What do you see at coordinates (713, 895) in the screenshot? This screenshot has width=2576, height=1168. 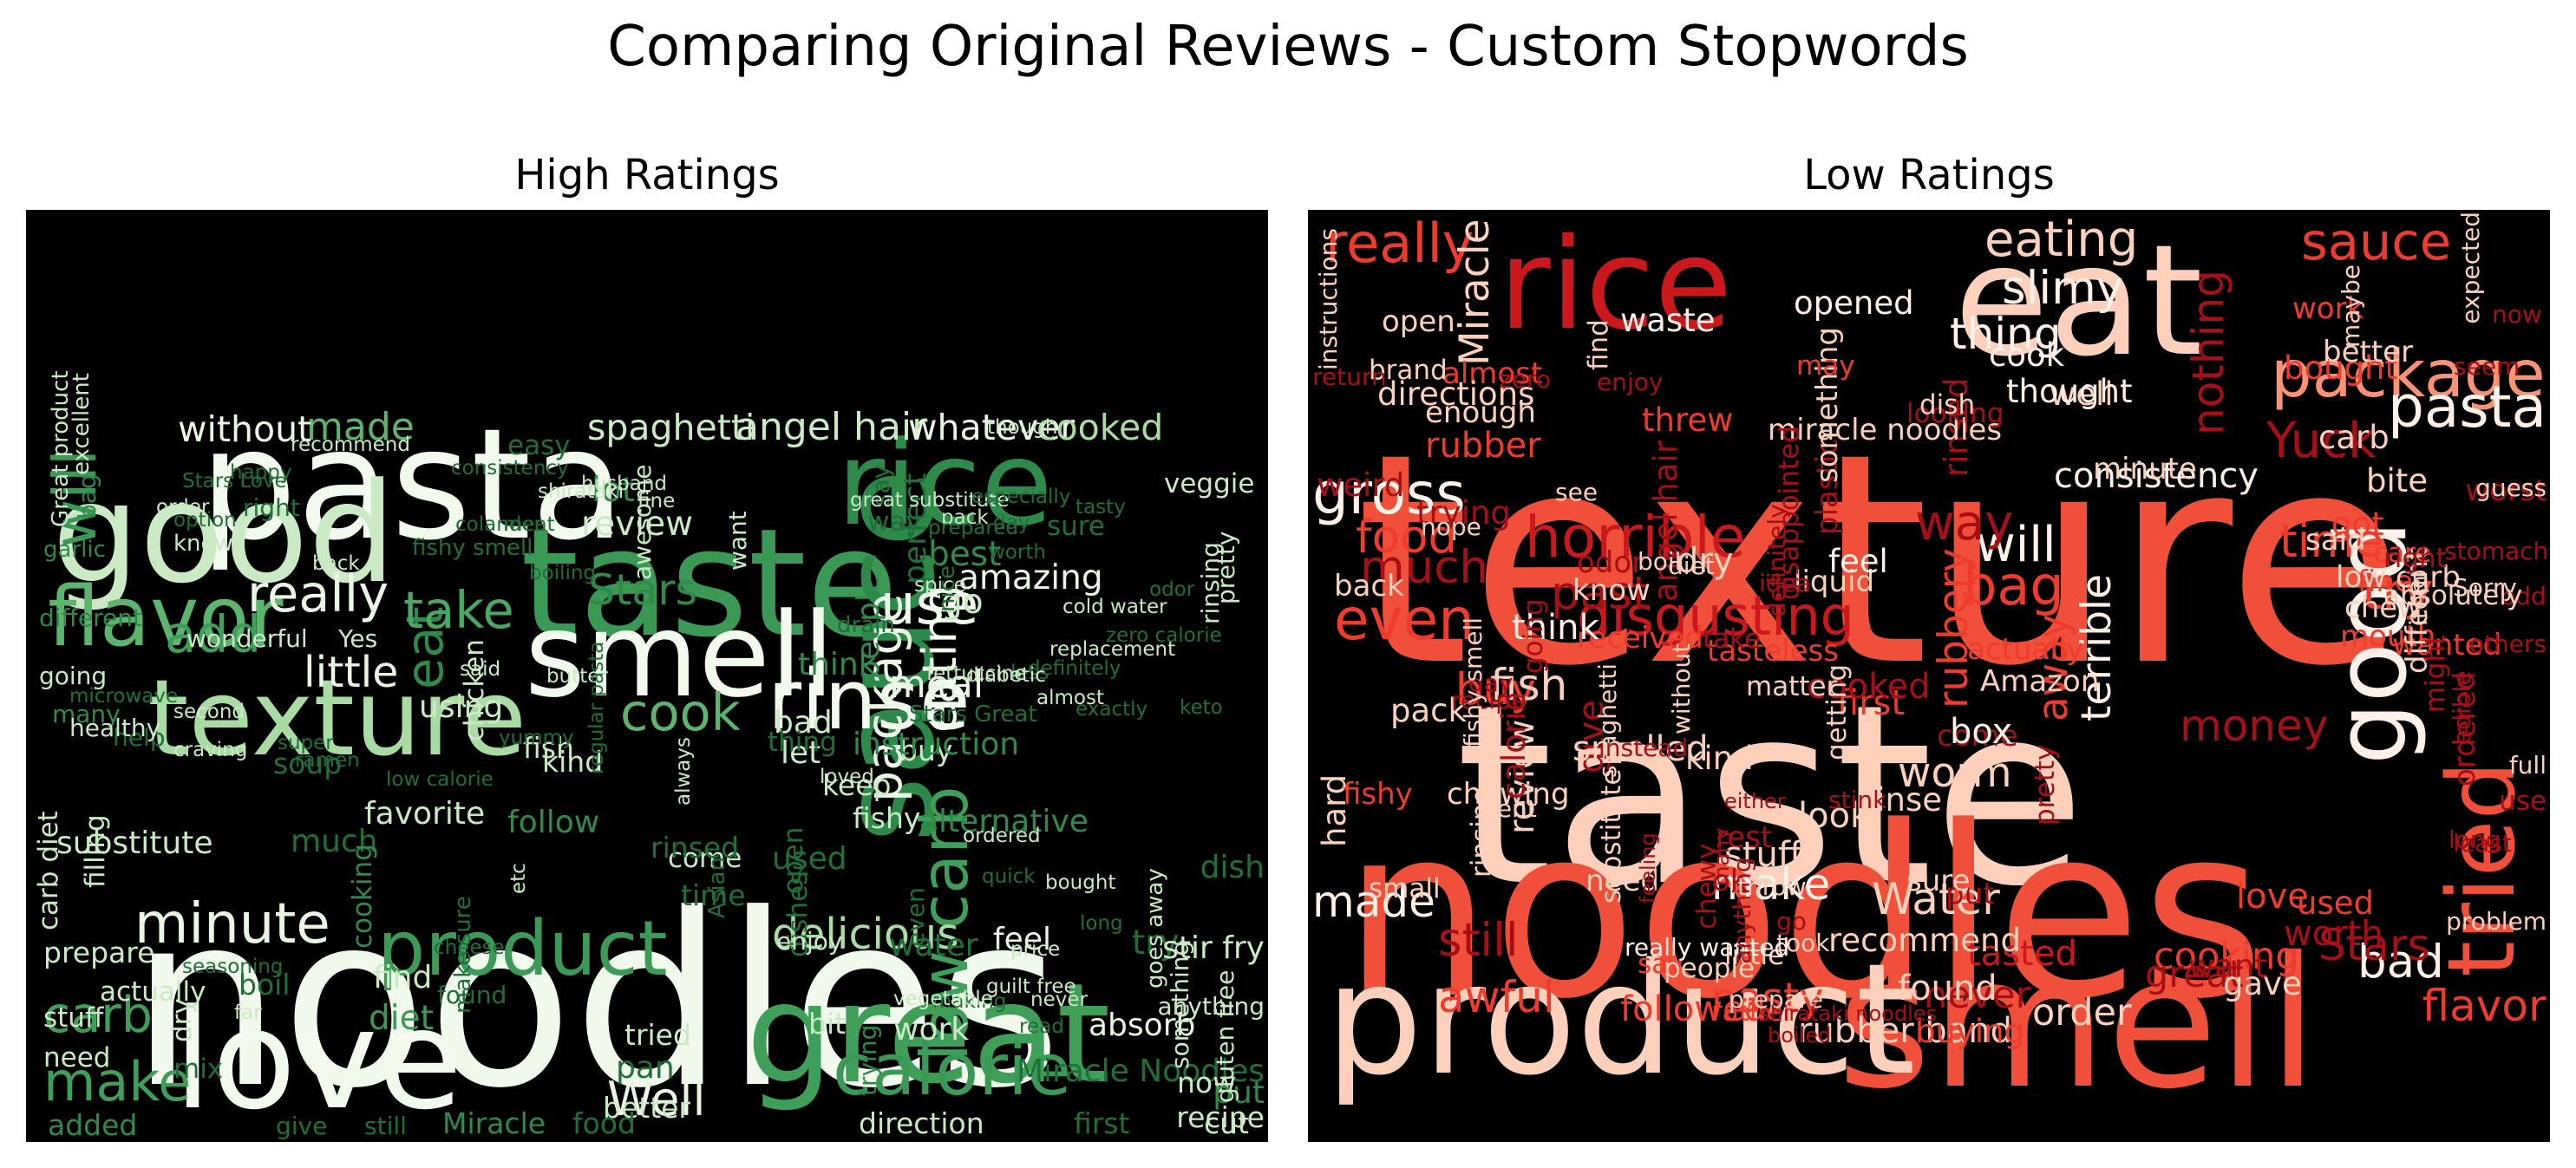 I see `high-word-time: time` at bounding box center [713, 895].